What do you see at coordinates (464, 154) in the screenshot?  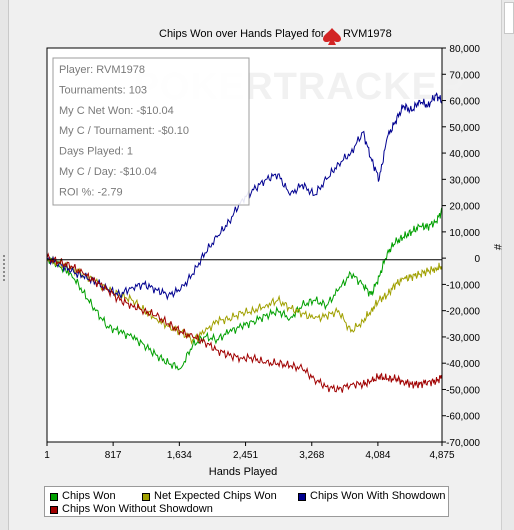 I see `y-tick-label: 40,000` at bounding box center [464, 154].